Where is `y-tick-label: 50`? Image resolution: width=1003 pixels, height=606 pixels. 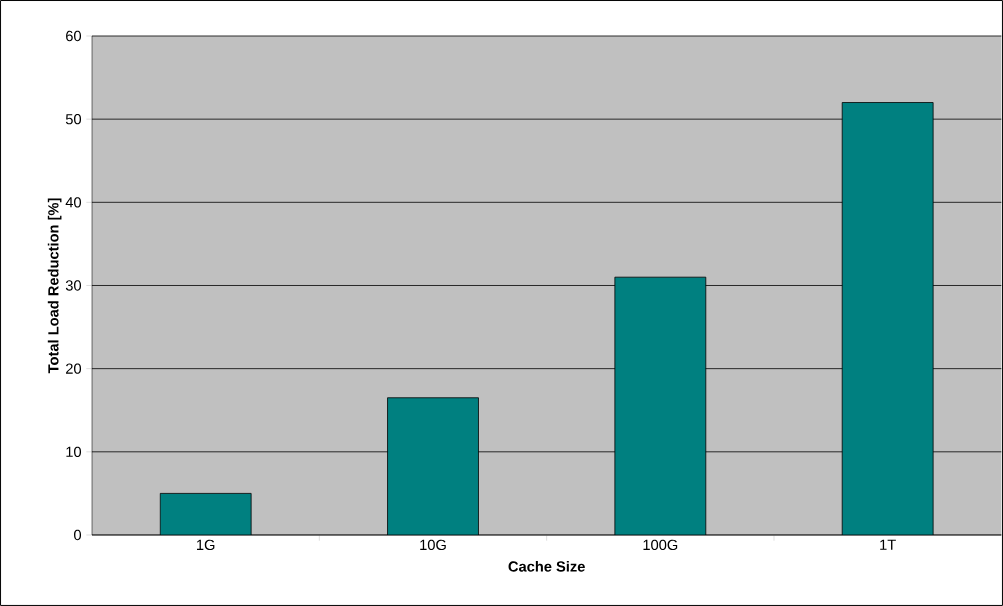 y-tick-label: 50 is located at coordinates (73, 119).